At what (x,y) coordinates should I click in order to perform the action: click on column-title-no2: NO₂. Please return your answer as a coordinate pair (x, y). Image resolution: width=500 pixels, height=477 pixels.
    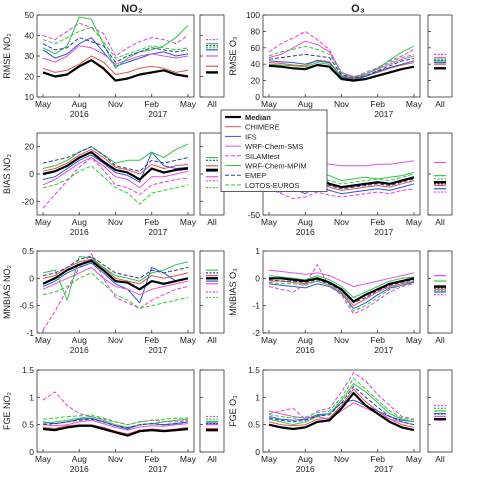
    Looking at the image, I should click on (132, 9).